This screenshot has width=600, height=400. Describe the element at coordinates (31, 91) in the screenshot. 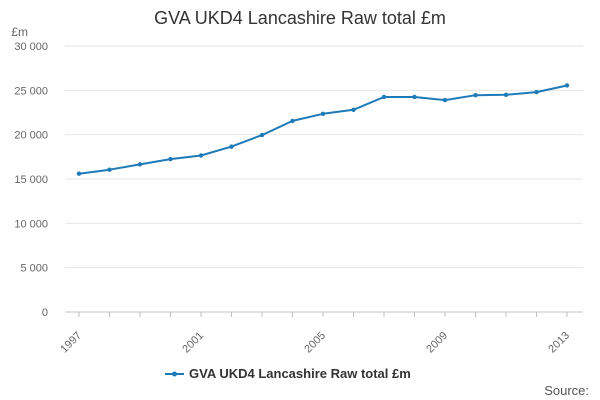

I see `y-tick-label: 25 000` at that location.